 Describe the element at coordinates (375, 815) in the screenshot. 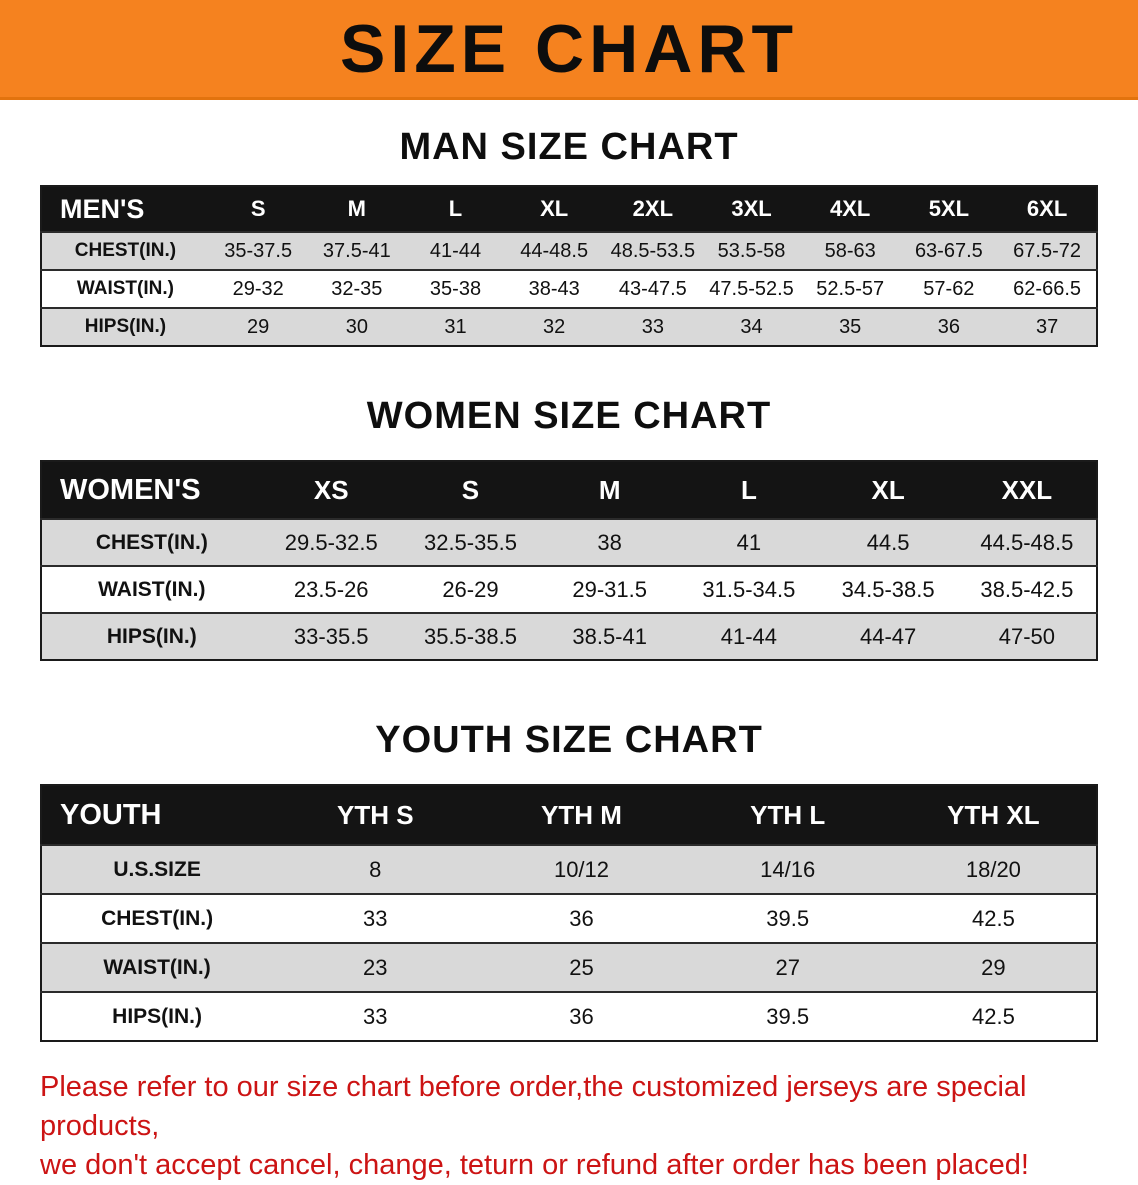

I see `size-column-header: YTH S` at that location.